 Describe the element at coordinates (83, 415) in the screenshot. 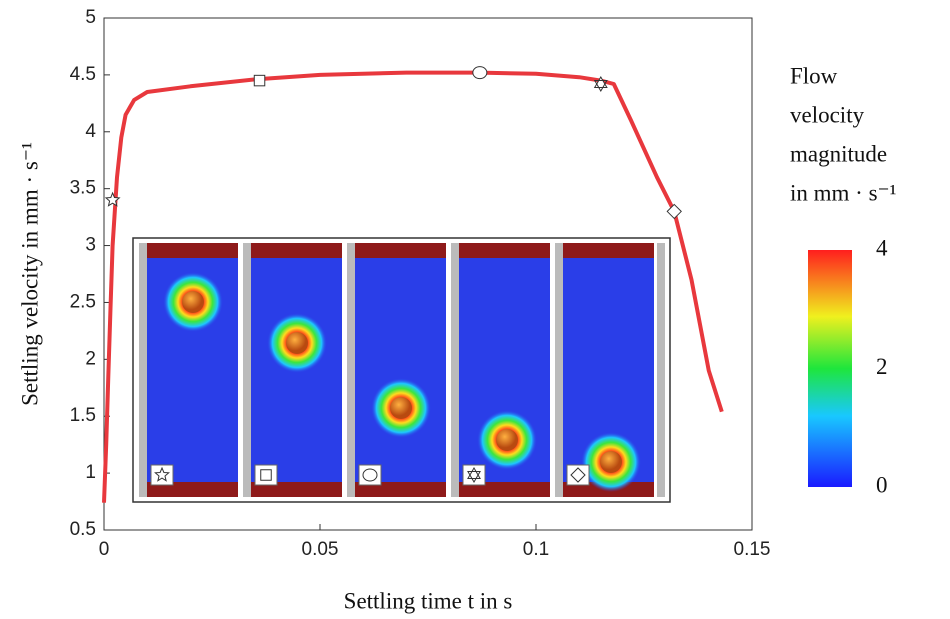

I see `y-tick-label: 1.5` at that location.